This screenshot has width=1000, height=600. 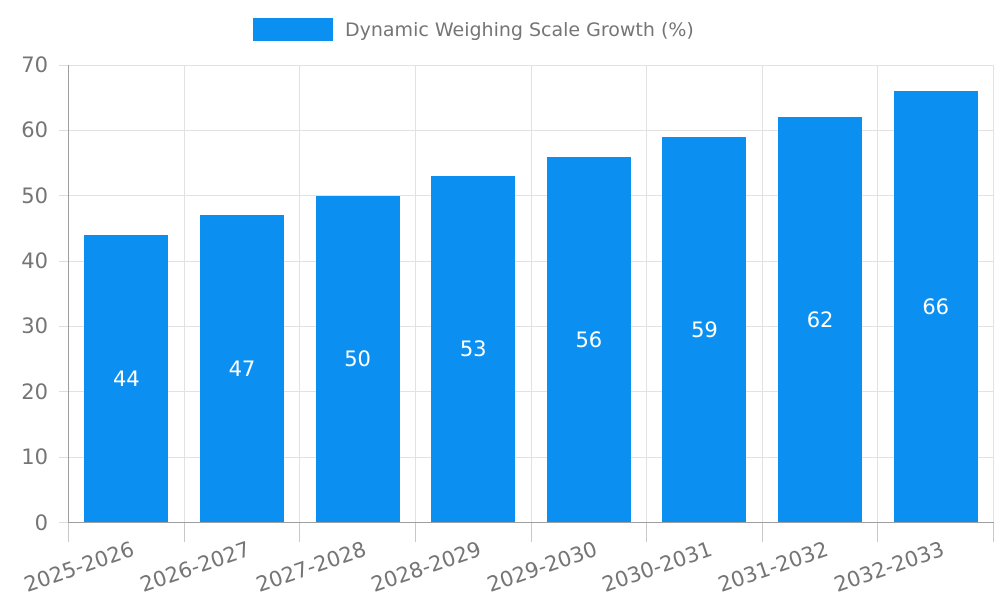 I want to click on legend-label: Dynamic Weighing Scale Growth (%), so click(x=519, y=29).